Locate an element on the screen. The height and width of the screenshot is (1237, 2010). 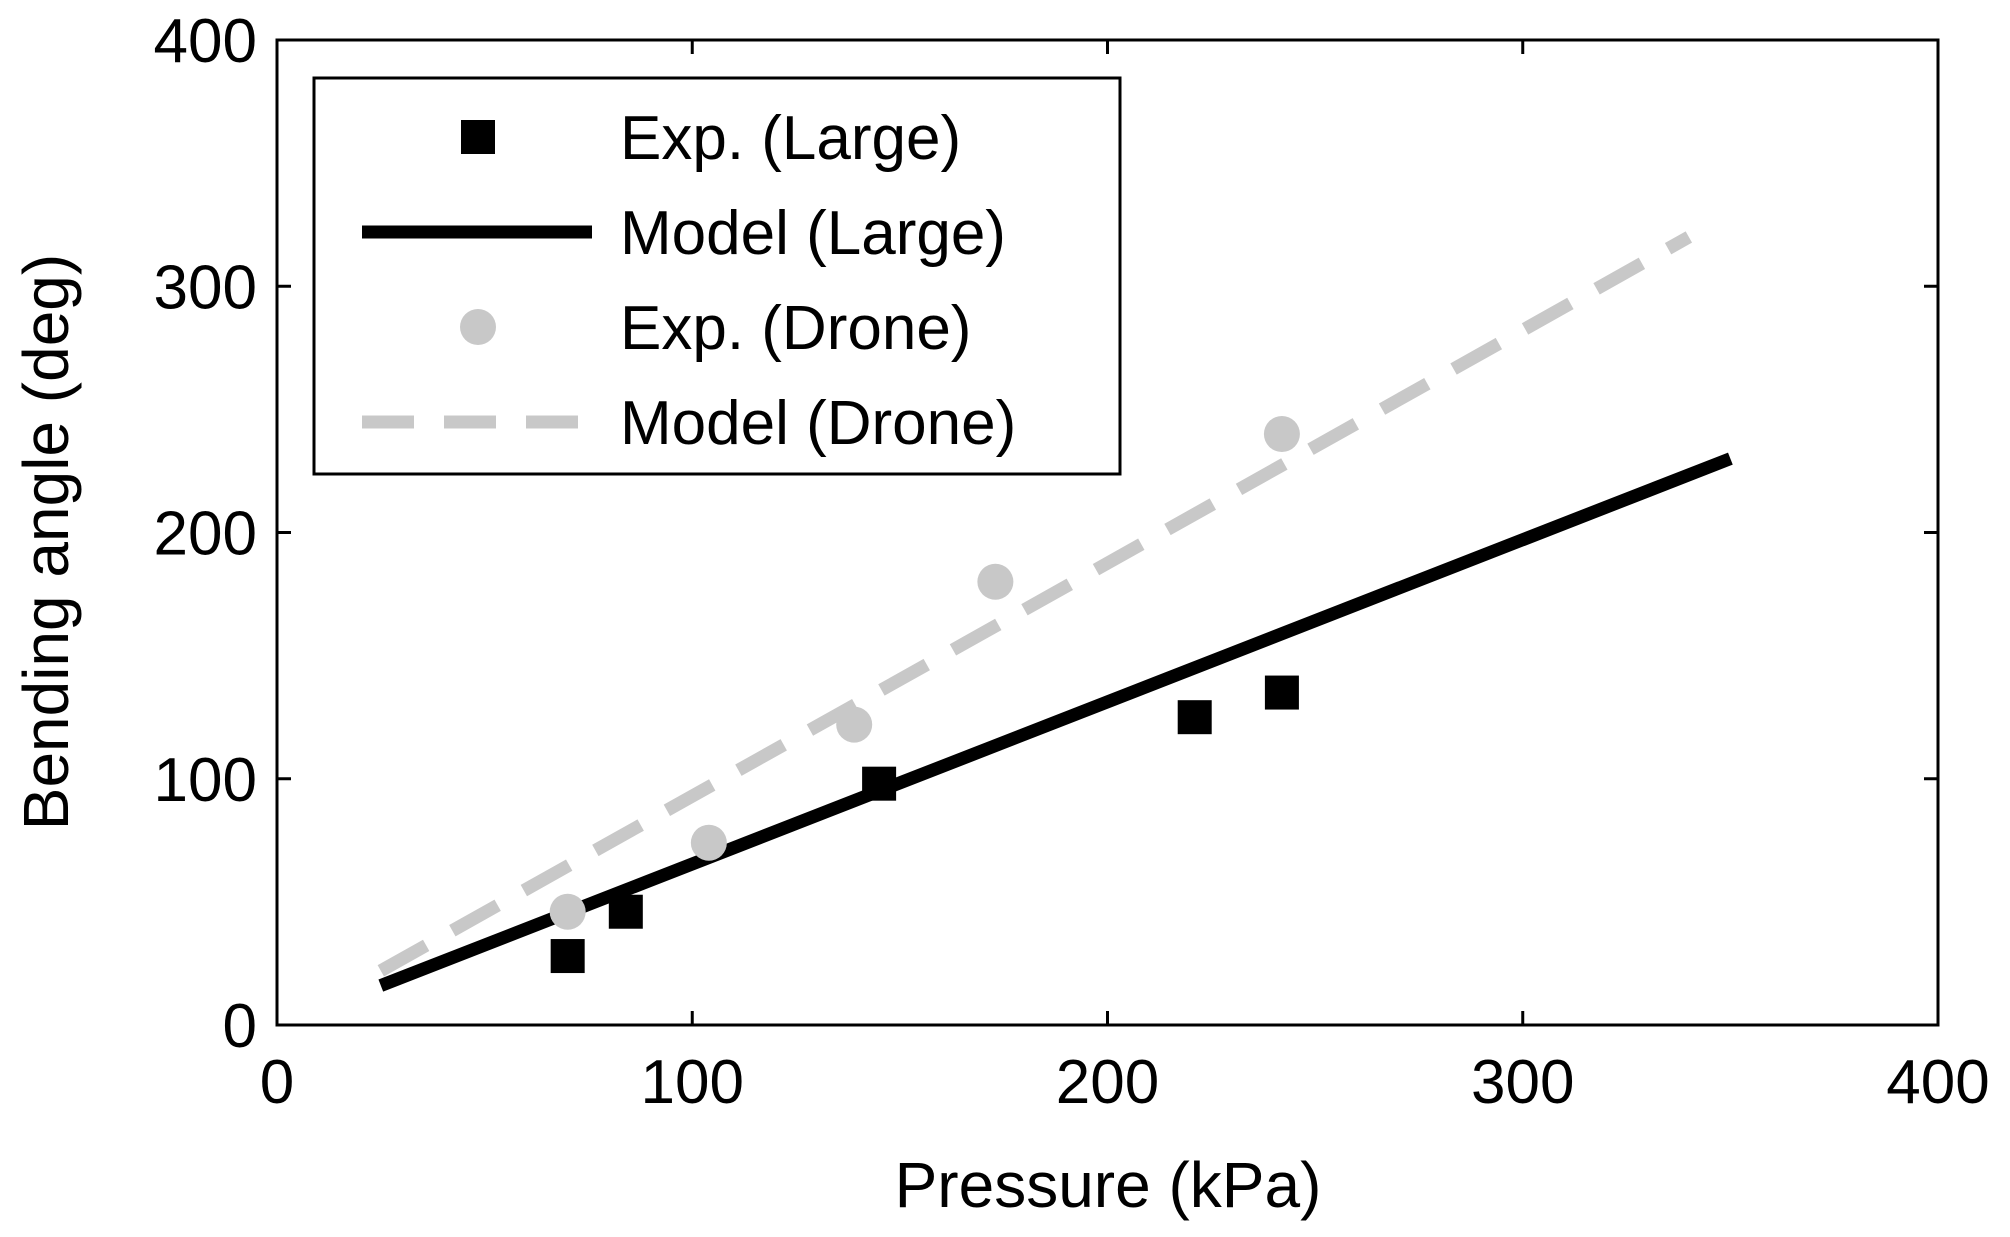
legend-box is located at coordinates (717, 276).